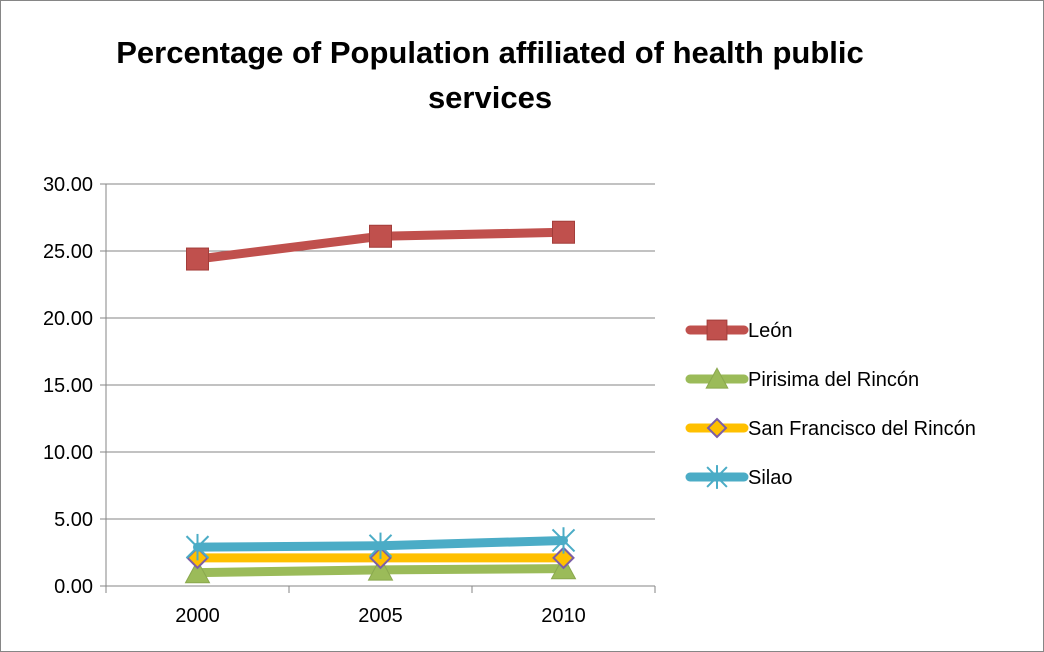  Describe the element at coordinates (739, 330) in the screenshot. I see `legend-entry: León` at that location.